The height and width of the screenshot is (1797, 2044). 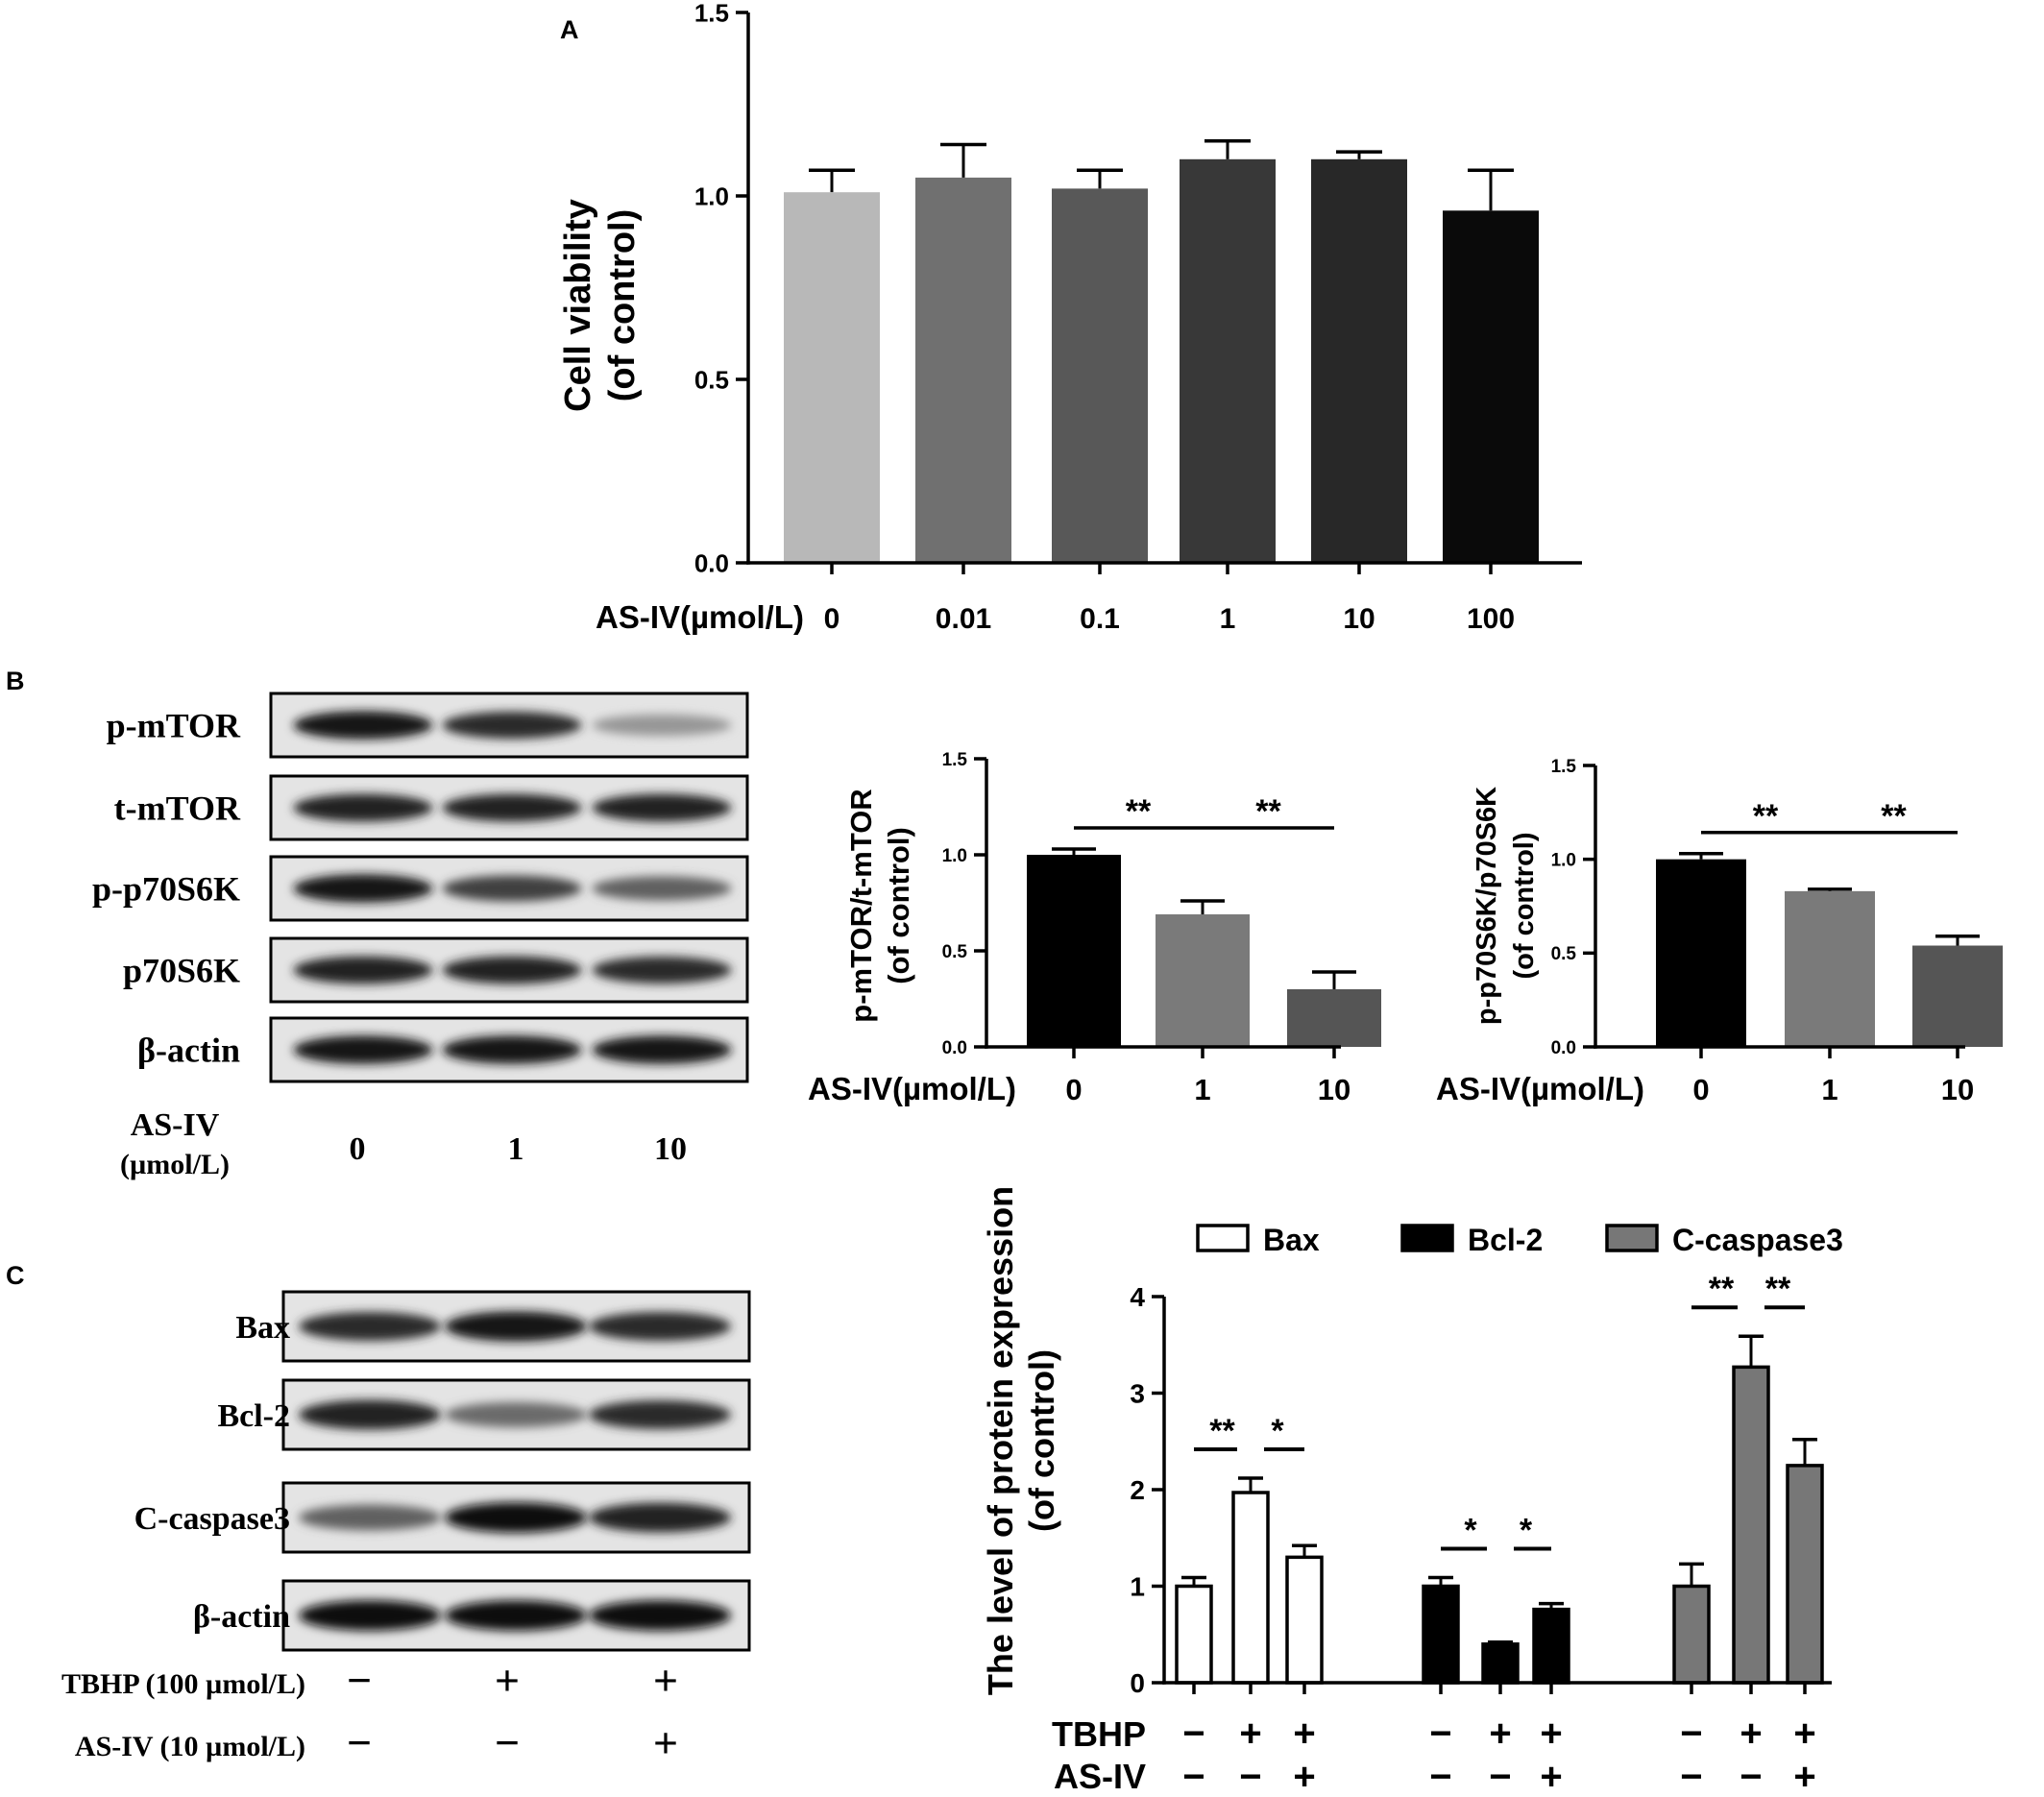 What do you see at coordinates (1041, 1440) in the screenshot?
I see `chart-c-ylabel-line2: (of control)` at bounding box center [1041, 1440].